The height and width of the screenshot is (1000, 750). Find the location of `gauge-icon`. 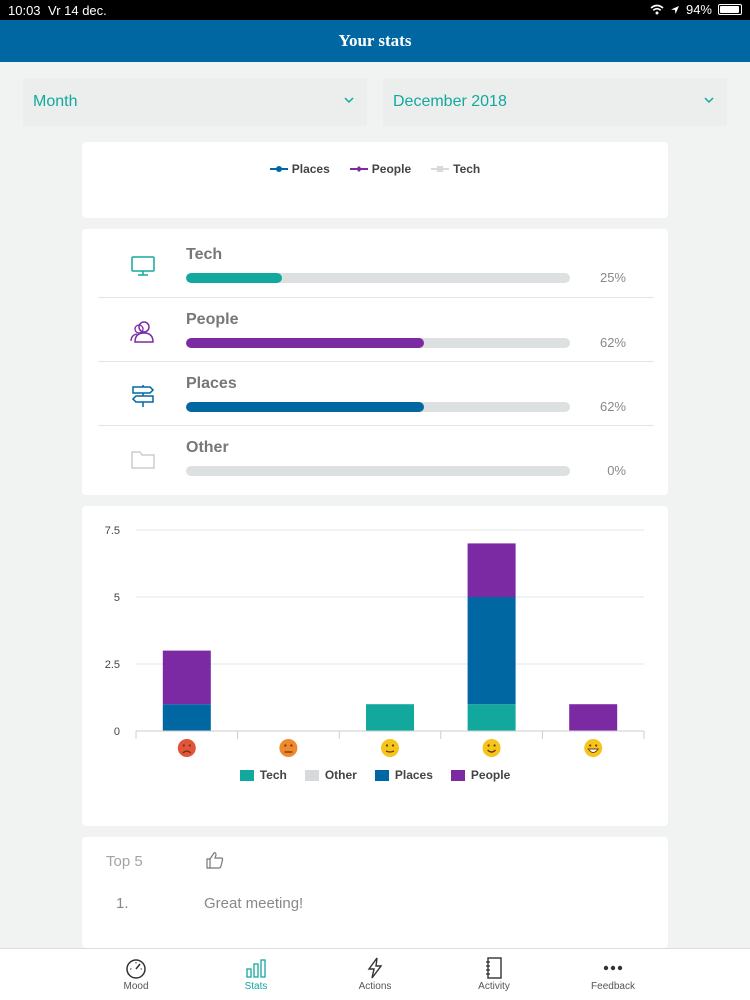

gauge-icon is located at coordinates (136, 969).